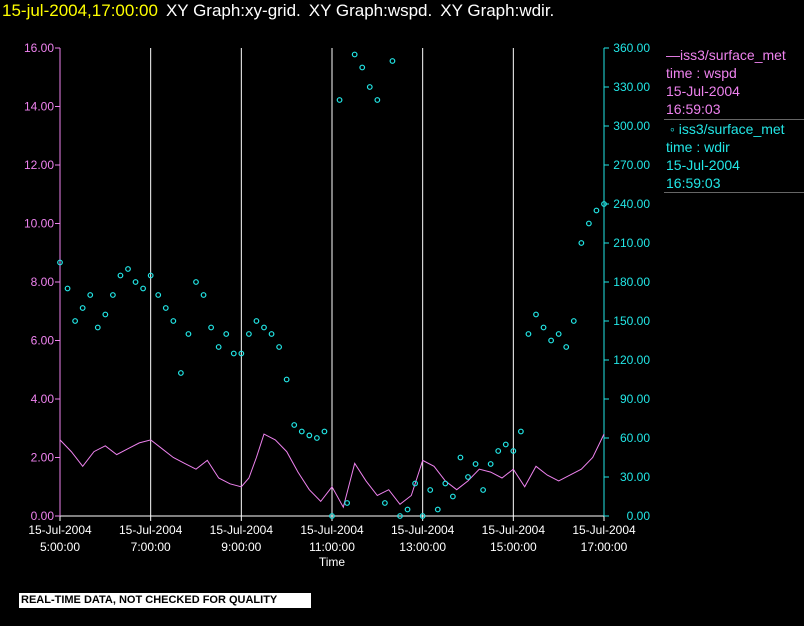 This screenshot has height=626, width=804. I want to click on y-left-tick-label: 8.00, so click(43, 282).